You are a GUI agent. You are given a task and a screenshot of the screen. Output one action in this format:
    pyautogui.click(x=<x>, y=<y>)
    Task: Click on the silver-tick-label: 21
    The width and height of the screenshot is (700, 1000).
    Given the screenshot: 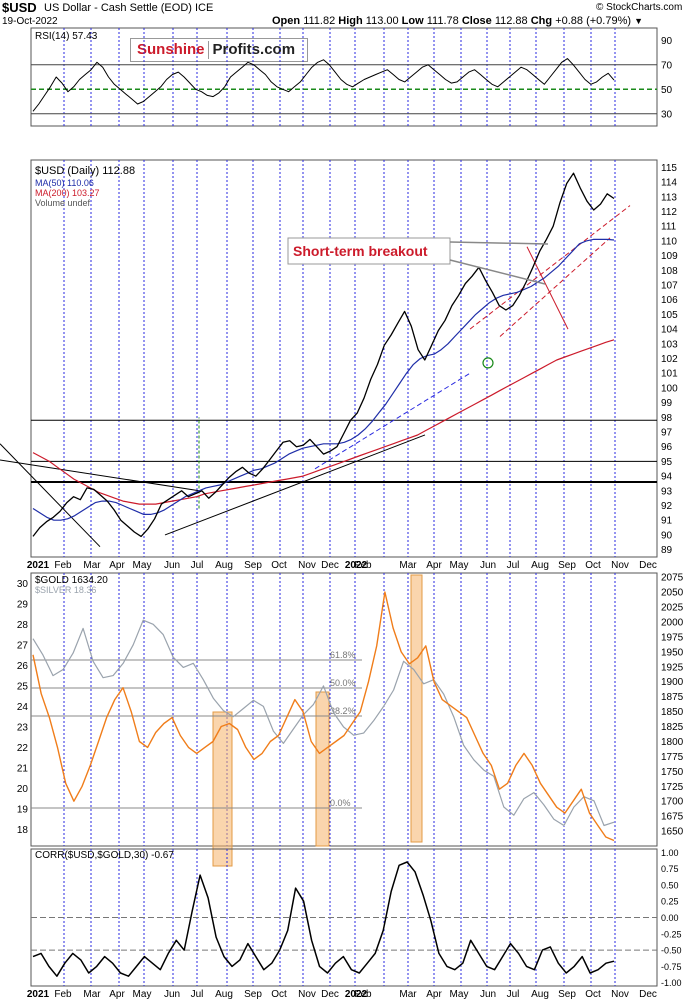 What is the action you would take?
    pyautogui.click(x=23, y=769)
    